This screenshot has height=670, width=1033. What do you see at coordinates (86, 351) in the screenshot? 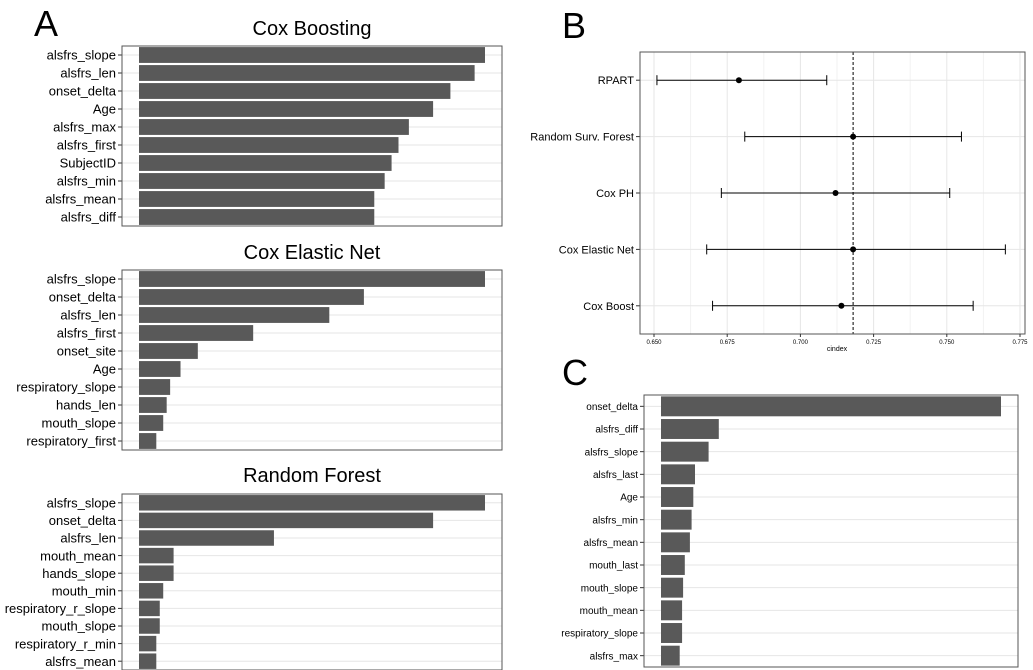
I see `category-label: onset_site` at bounding box center [86, 351].